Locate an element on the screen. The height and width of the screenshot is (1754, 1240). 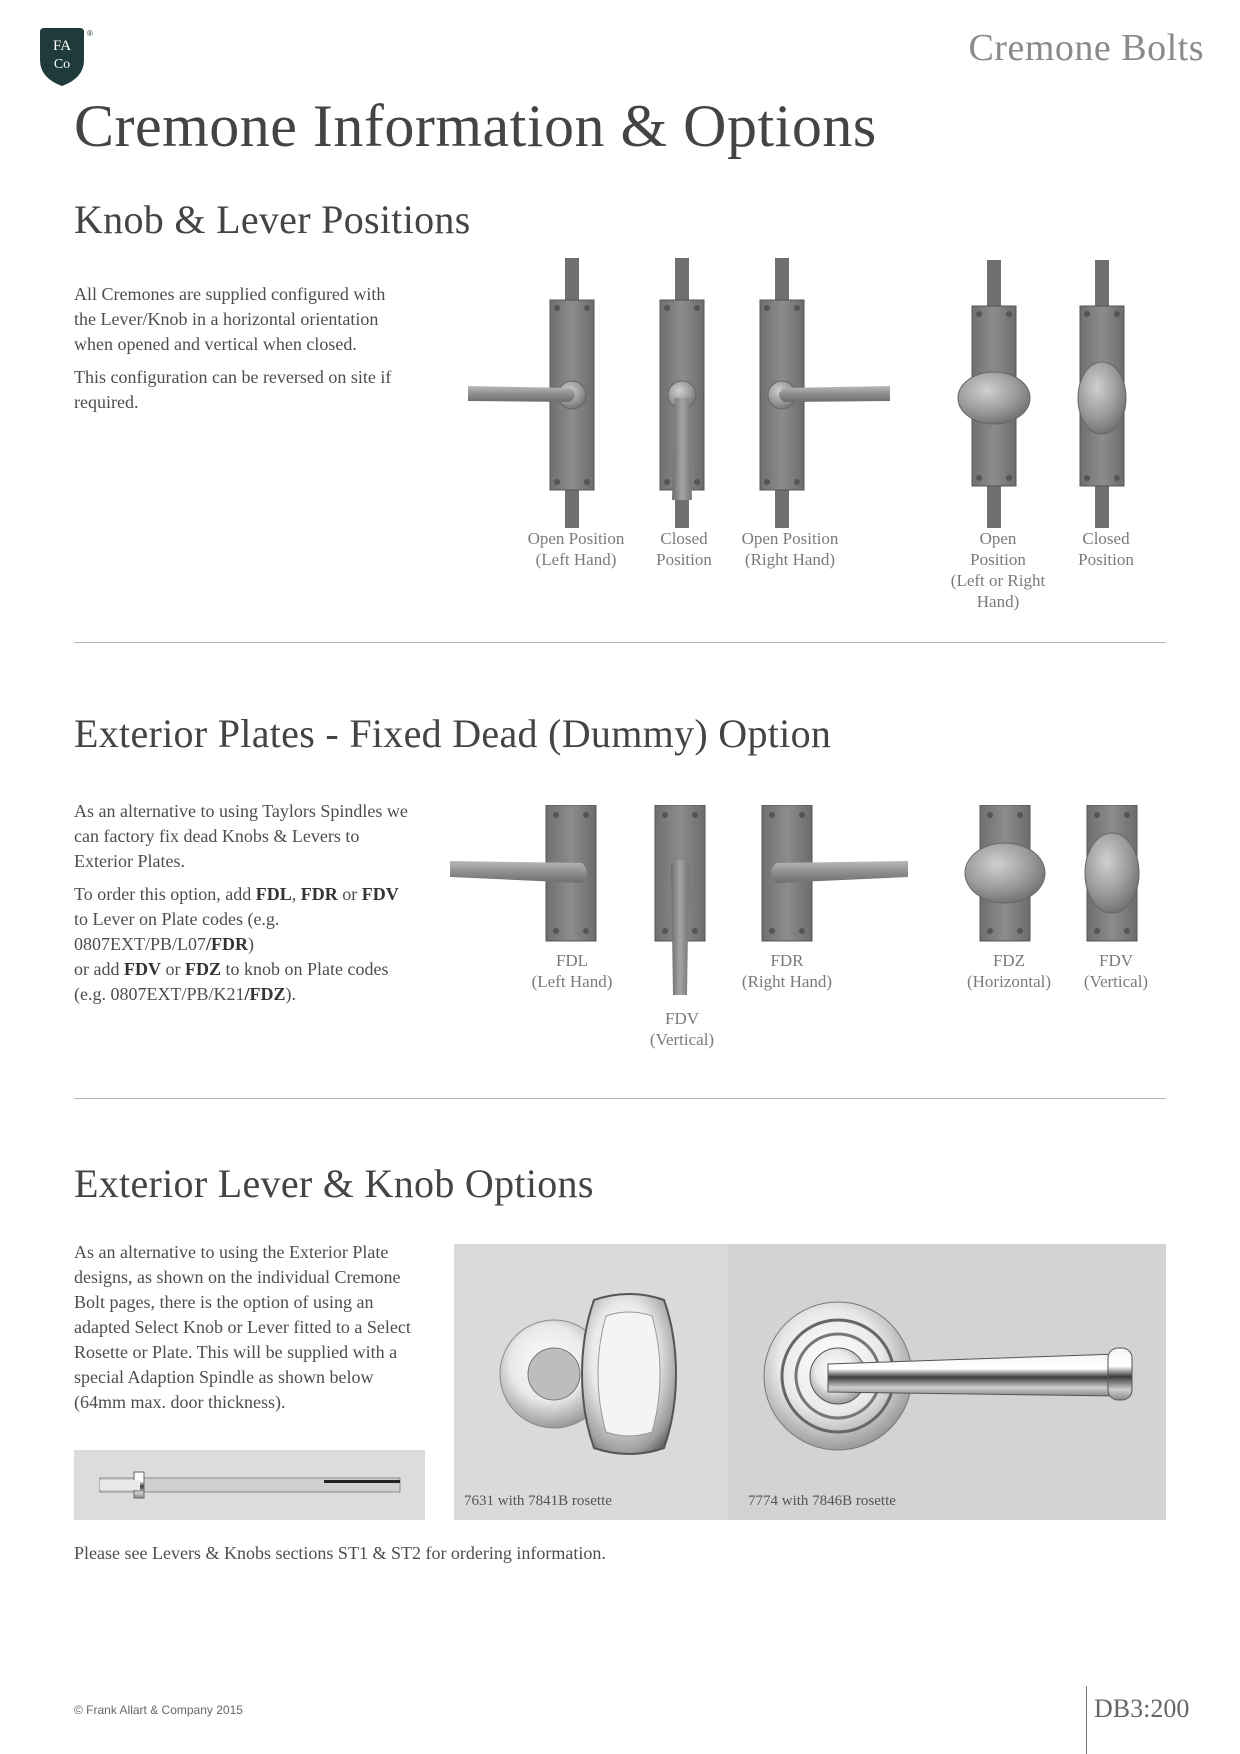
caption-open-left-hand: Open Position (Left Hand) is located at coordinates (576, 549).